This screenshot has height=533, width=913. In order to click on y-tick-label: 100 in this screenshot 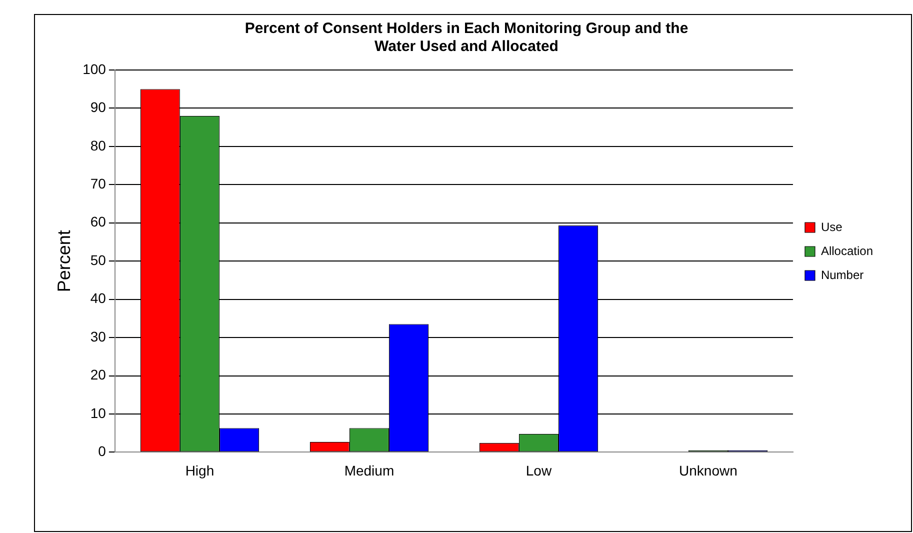, I will do `click(94, 68)`.